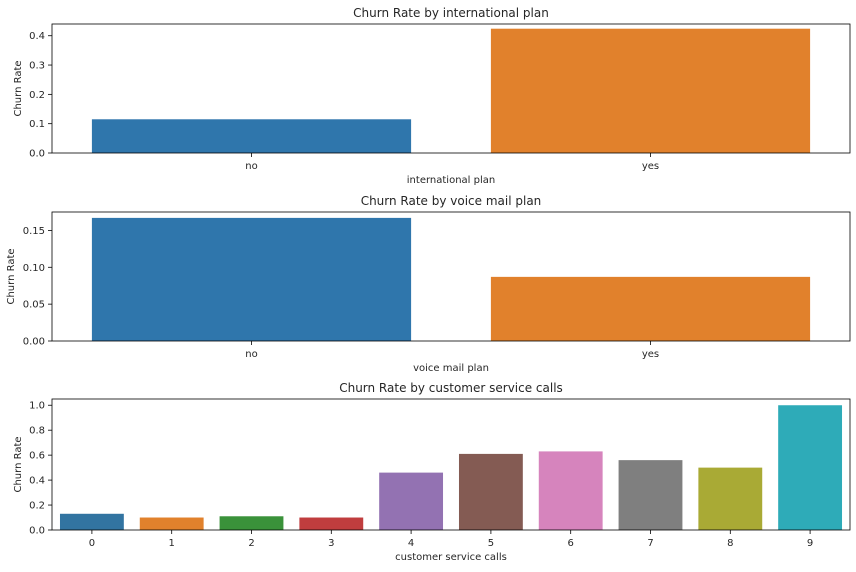 This screenshot has height=572, width=856. Describe the element at coordinates (37, 431) in the screenshot. I see `y-tick-label: 0.8` at that location.